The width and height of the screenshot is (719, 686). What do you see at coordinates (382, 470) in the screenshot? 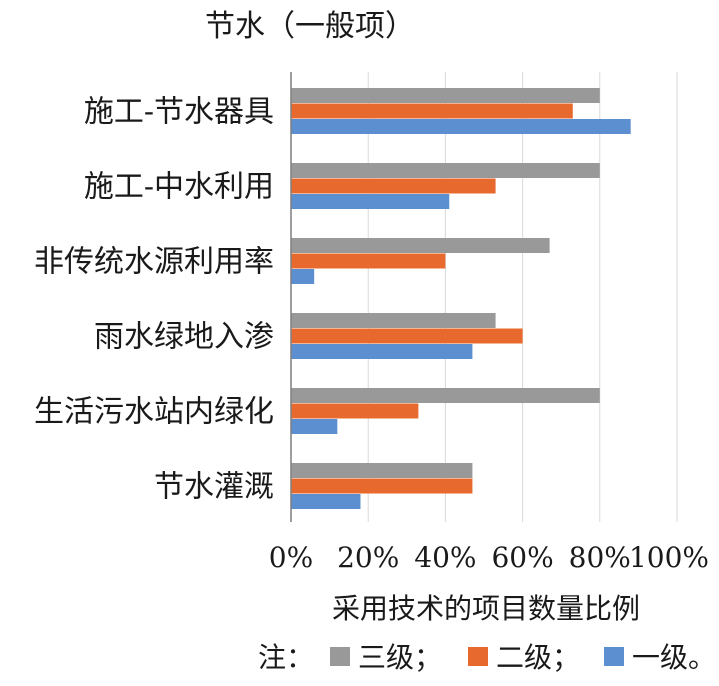
I see `bar-三级-5` at bounding box center [382, 470].